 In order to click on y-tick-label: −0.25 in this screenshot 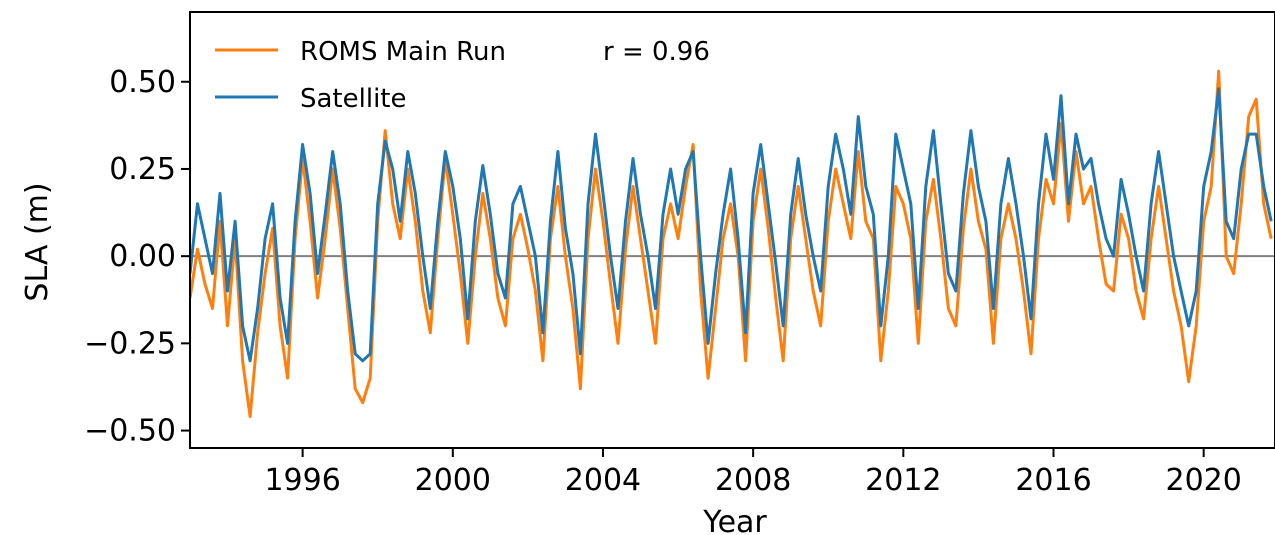, I will do `click(130, 343)`.